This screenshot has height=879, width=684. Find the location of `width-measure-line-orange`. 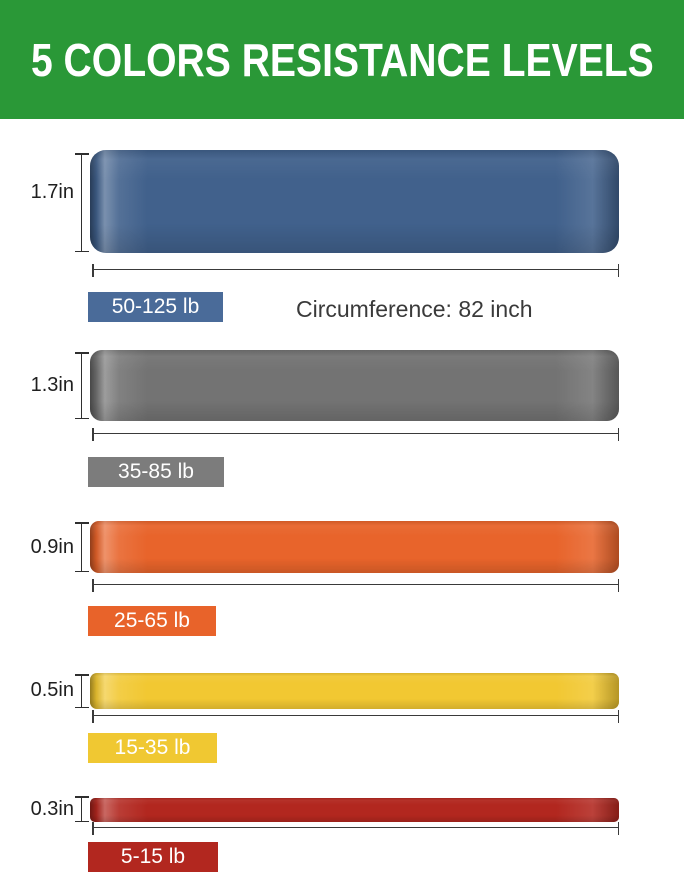

width-measure-line-orange is located at coordinates (81, 547).